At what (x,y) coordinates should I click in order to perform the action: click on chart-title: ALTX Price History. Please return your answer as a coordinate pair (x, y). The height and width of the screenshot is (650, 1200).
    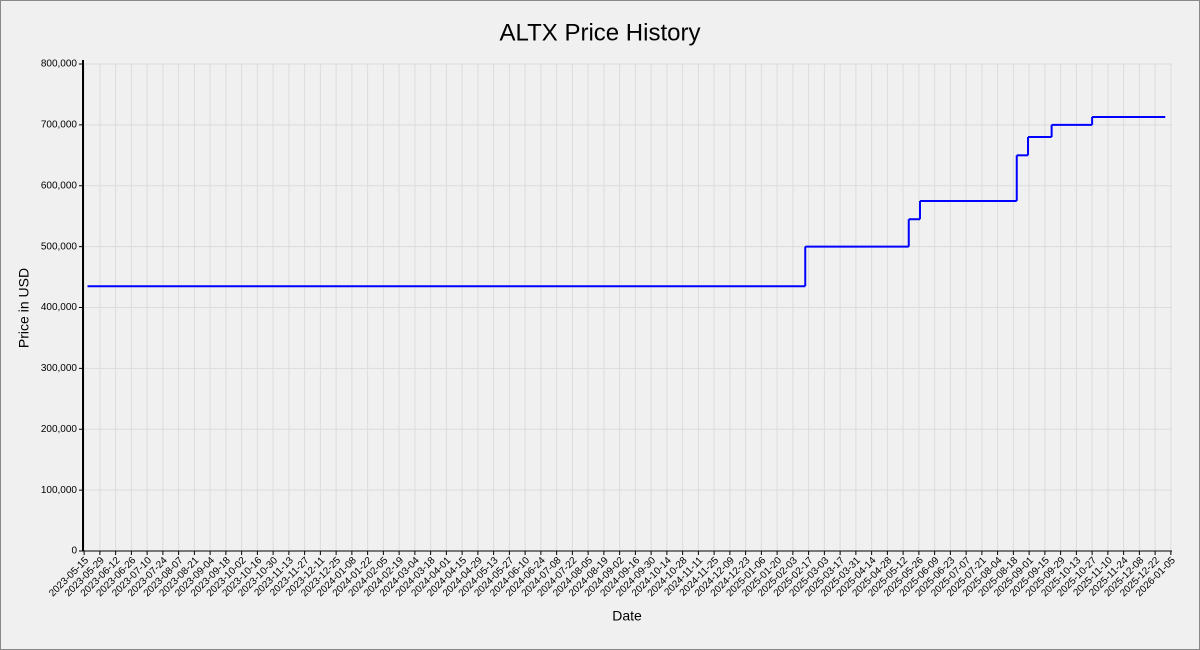
    Looking at the image, I should click on (600, 32).